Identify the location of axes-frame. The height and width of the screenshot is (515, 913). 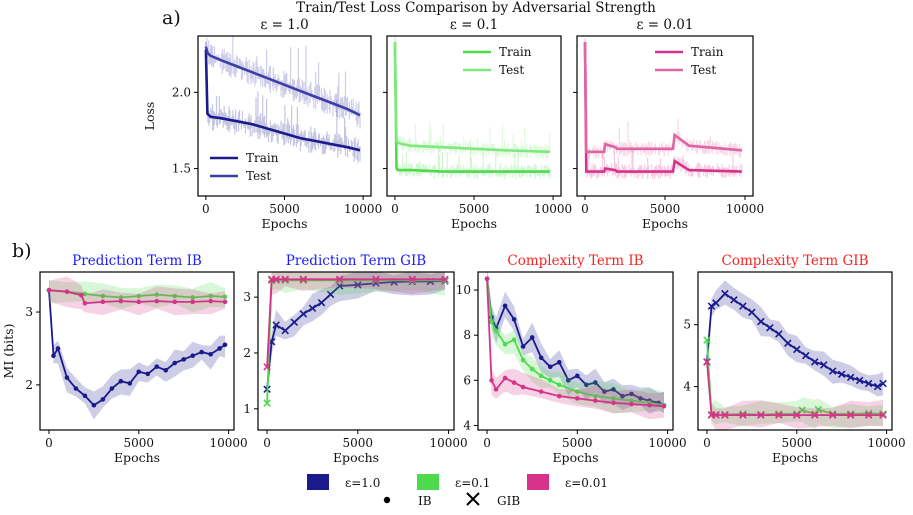
(137, 351).